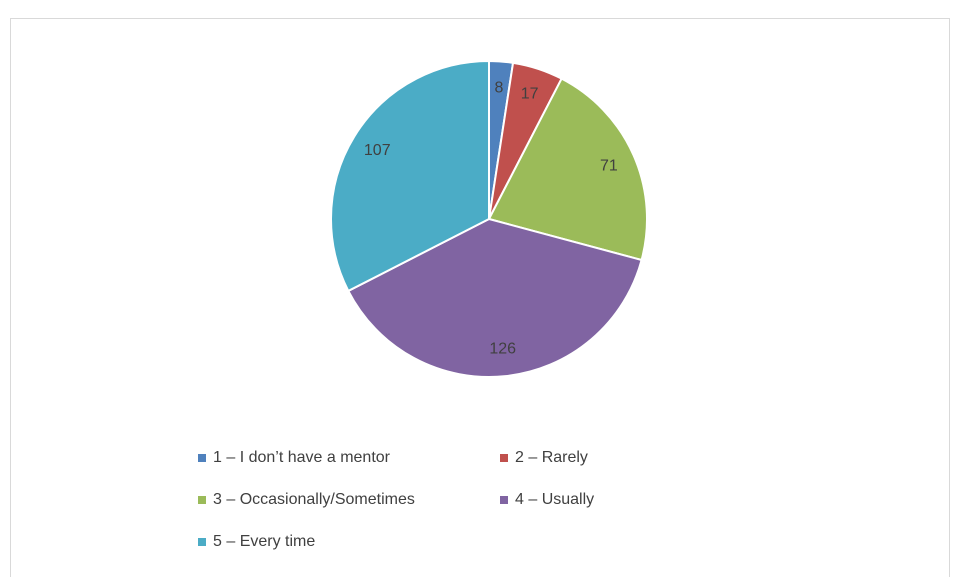 This screenshot has width=956, height=577. I want to click on legend-label: 4 – Usually, so click(554, 499).